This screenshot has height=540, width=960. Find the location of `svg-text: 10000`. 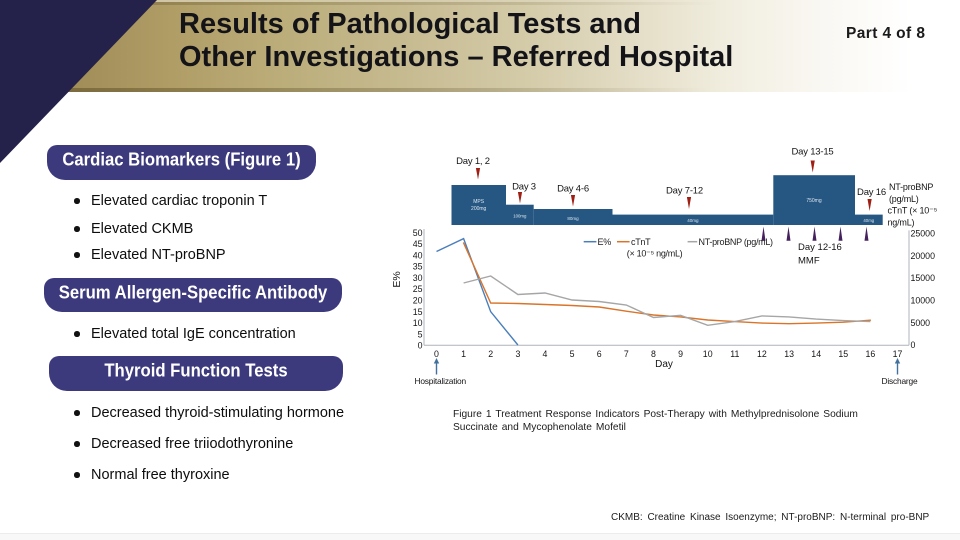

svg-text: 10000 is located at coordinates (923, 301).